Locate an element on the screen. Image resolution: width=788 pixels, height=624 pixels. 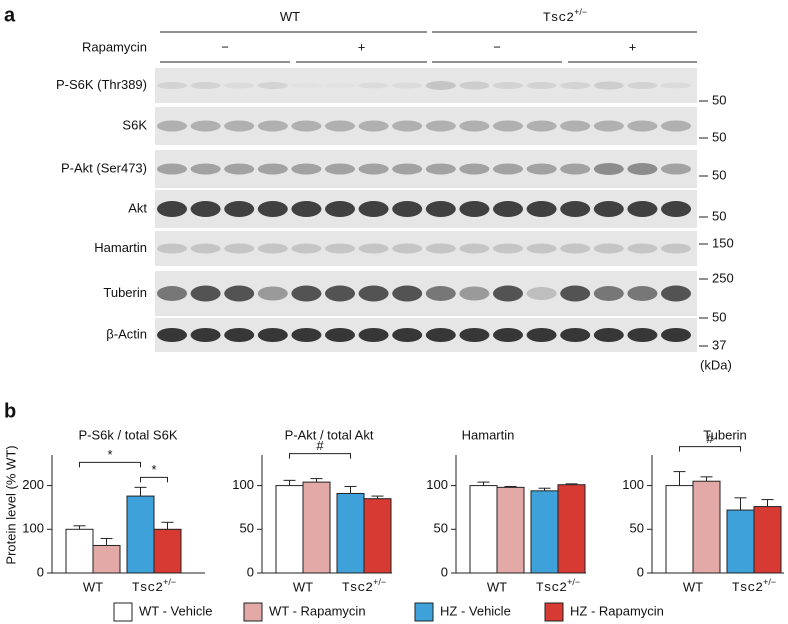
treatment-level: − is located at coordinates (225, 46).